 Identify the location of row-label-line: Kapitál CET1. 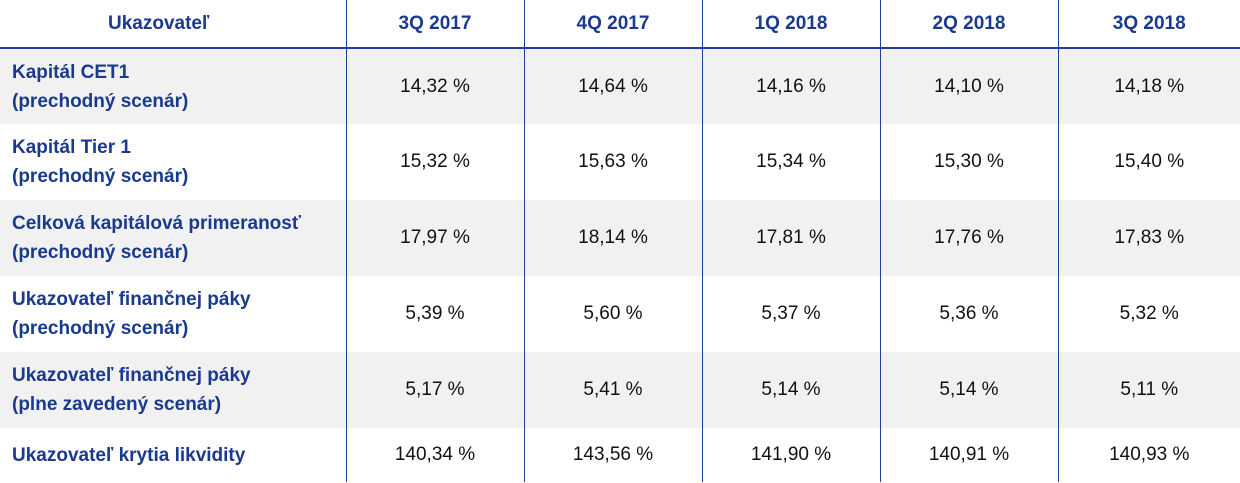
(71, 72).